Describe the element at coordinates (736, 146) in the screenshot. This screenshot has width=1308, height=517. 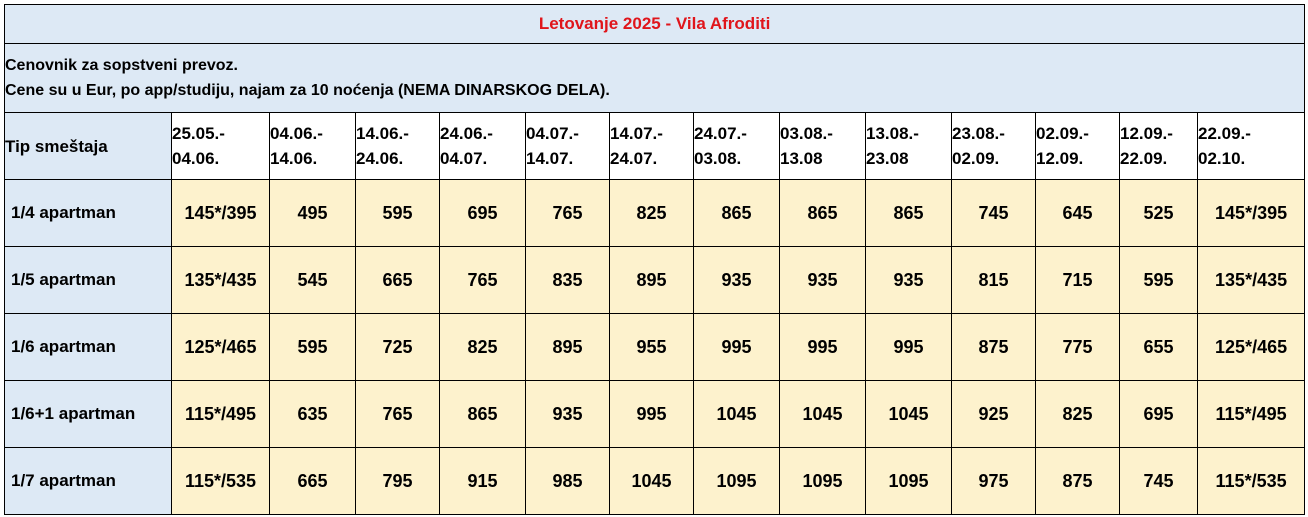
I see `period-header: 24.07.- 03.08.` at that location.